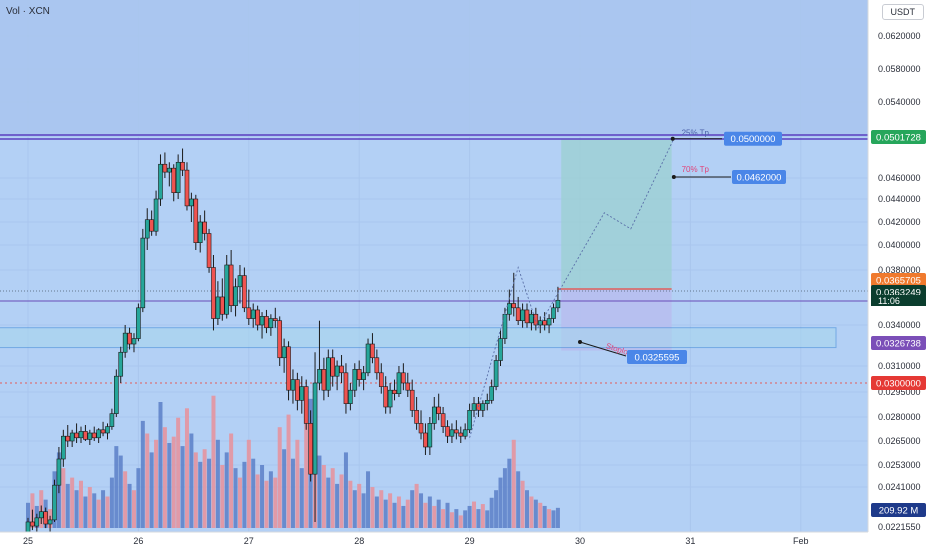  Describe the element at coordinates (759, 178) in the screenshot. I see `svg-text: 0.0462000` at that location.